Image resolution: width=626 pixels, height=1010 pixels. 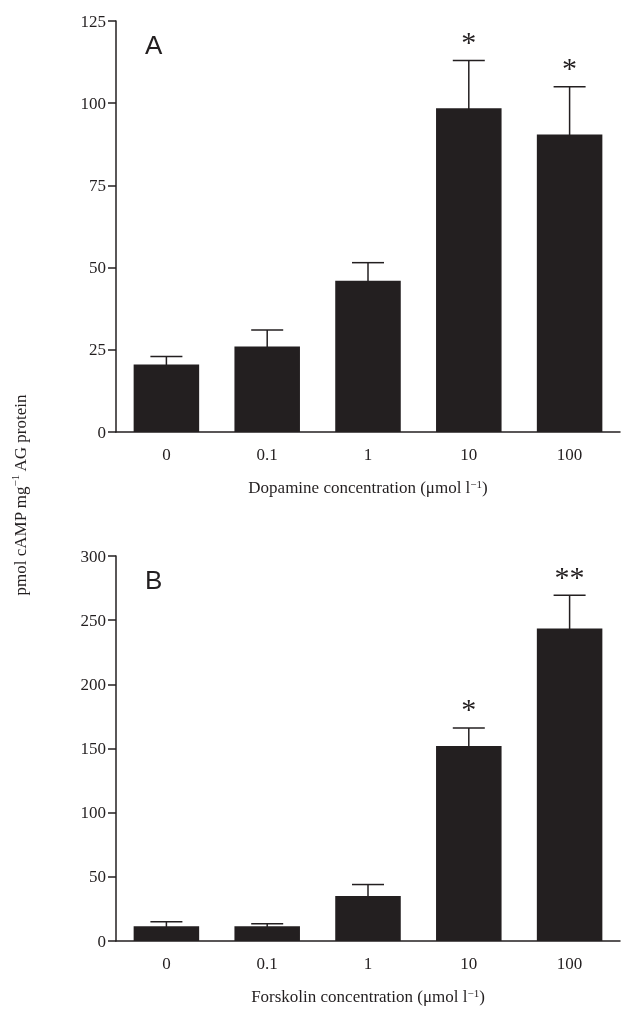 What do you see at coordinates (154, 580) in the screenshot?
I see `chart-title: B` at bounding box center [154, 580].